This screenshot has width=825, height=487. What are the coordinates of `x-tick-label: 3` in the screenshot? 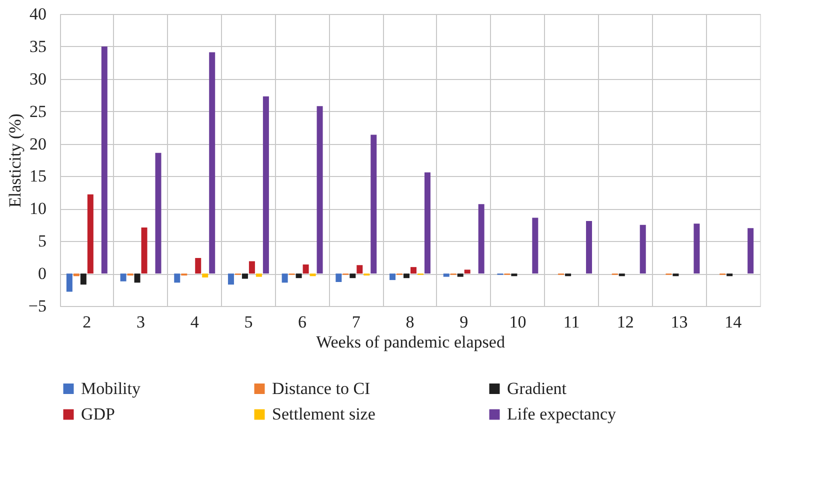 It's located at (141, 322).